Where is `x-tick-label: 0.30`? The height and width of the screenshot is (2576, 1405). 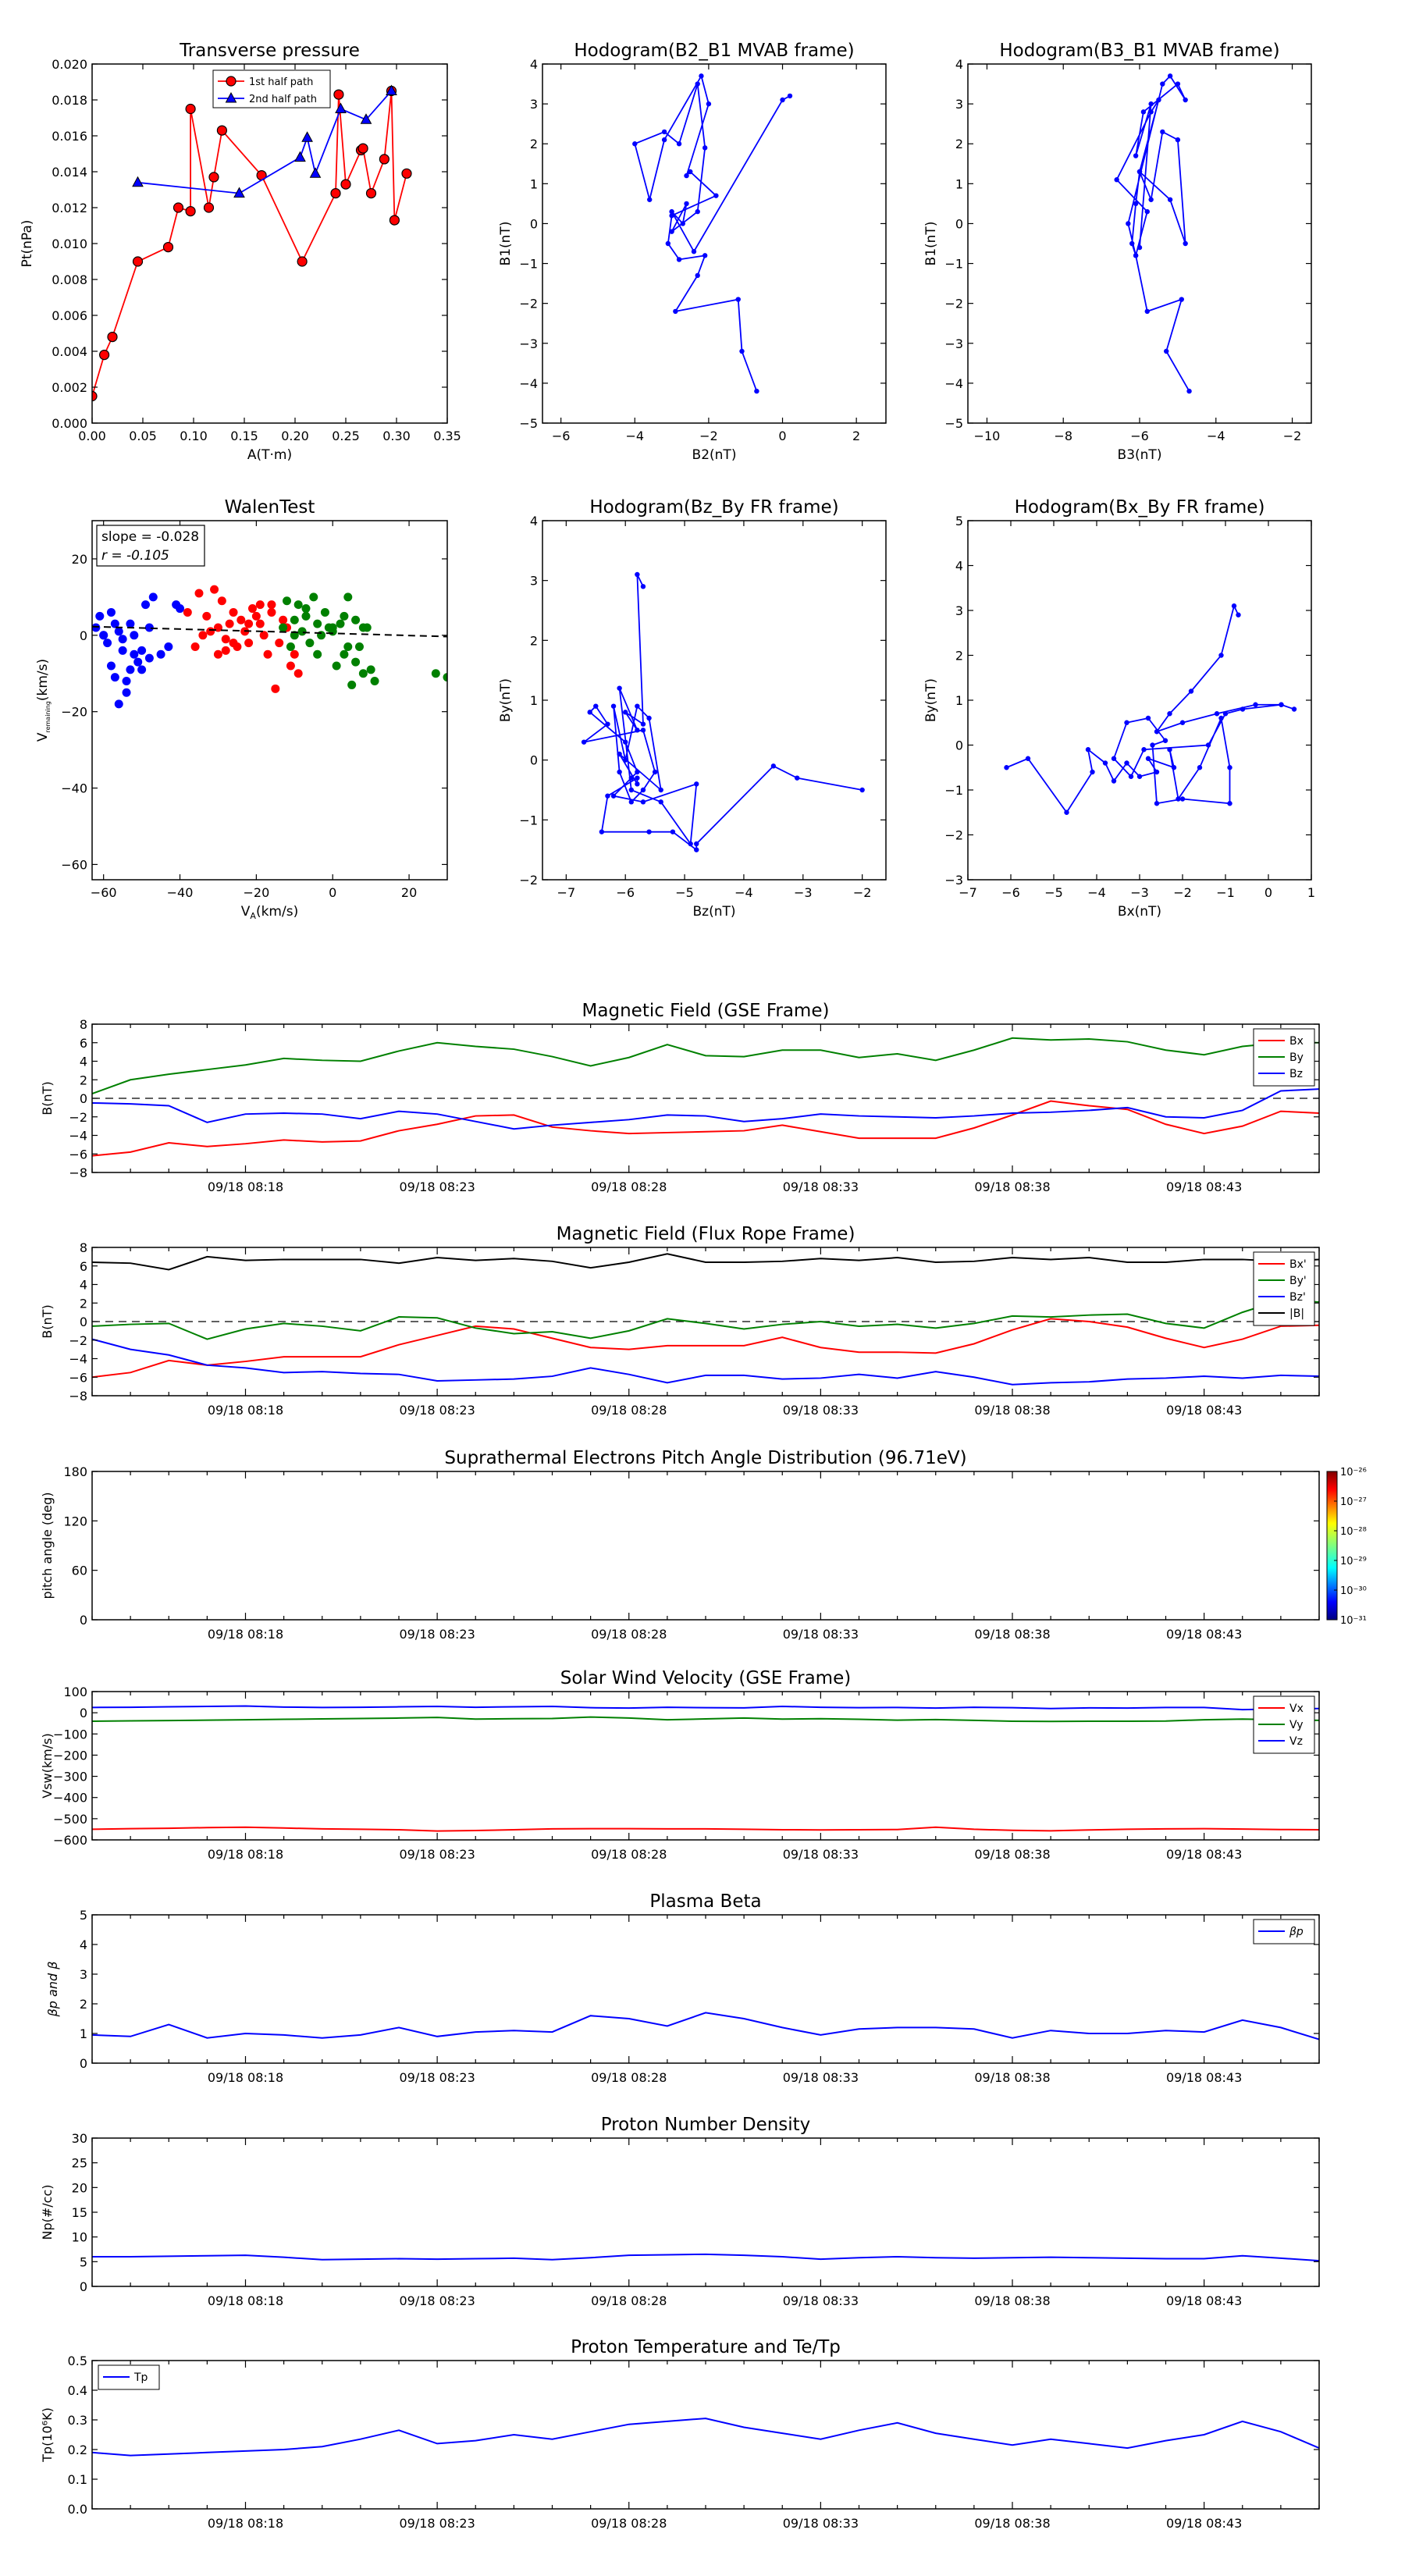 x-tick-label: 0.30 is located at coordinates (396, 436).